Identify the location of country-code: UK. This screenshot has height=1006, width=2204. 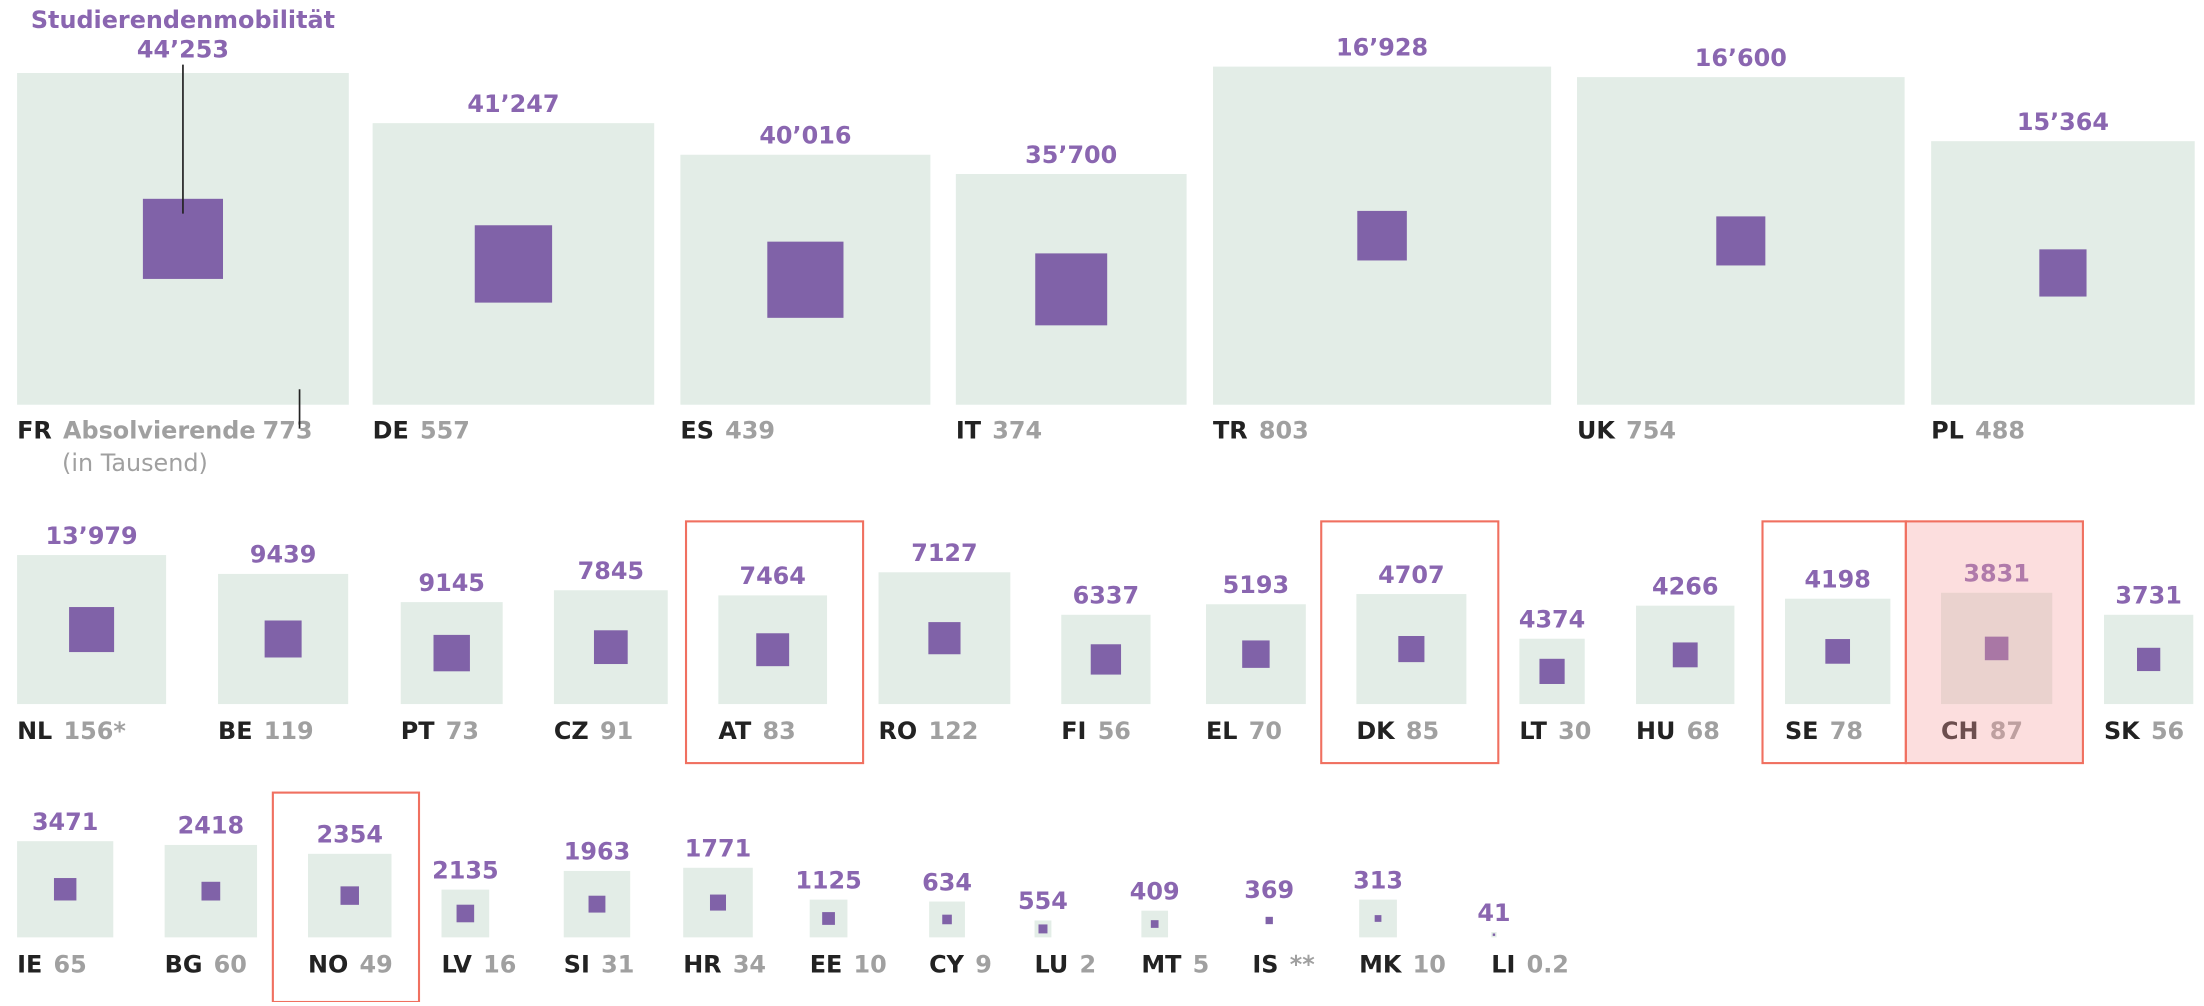
(1596, 430).